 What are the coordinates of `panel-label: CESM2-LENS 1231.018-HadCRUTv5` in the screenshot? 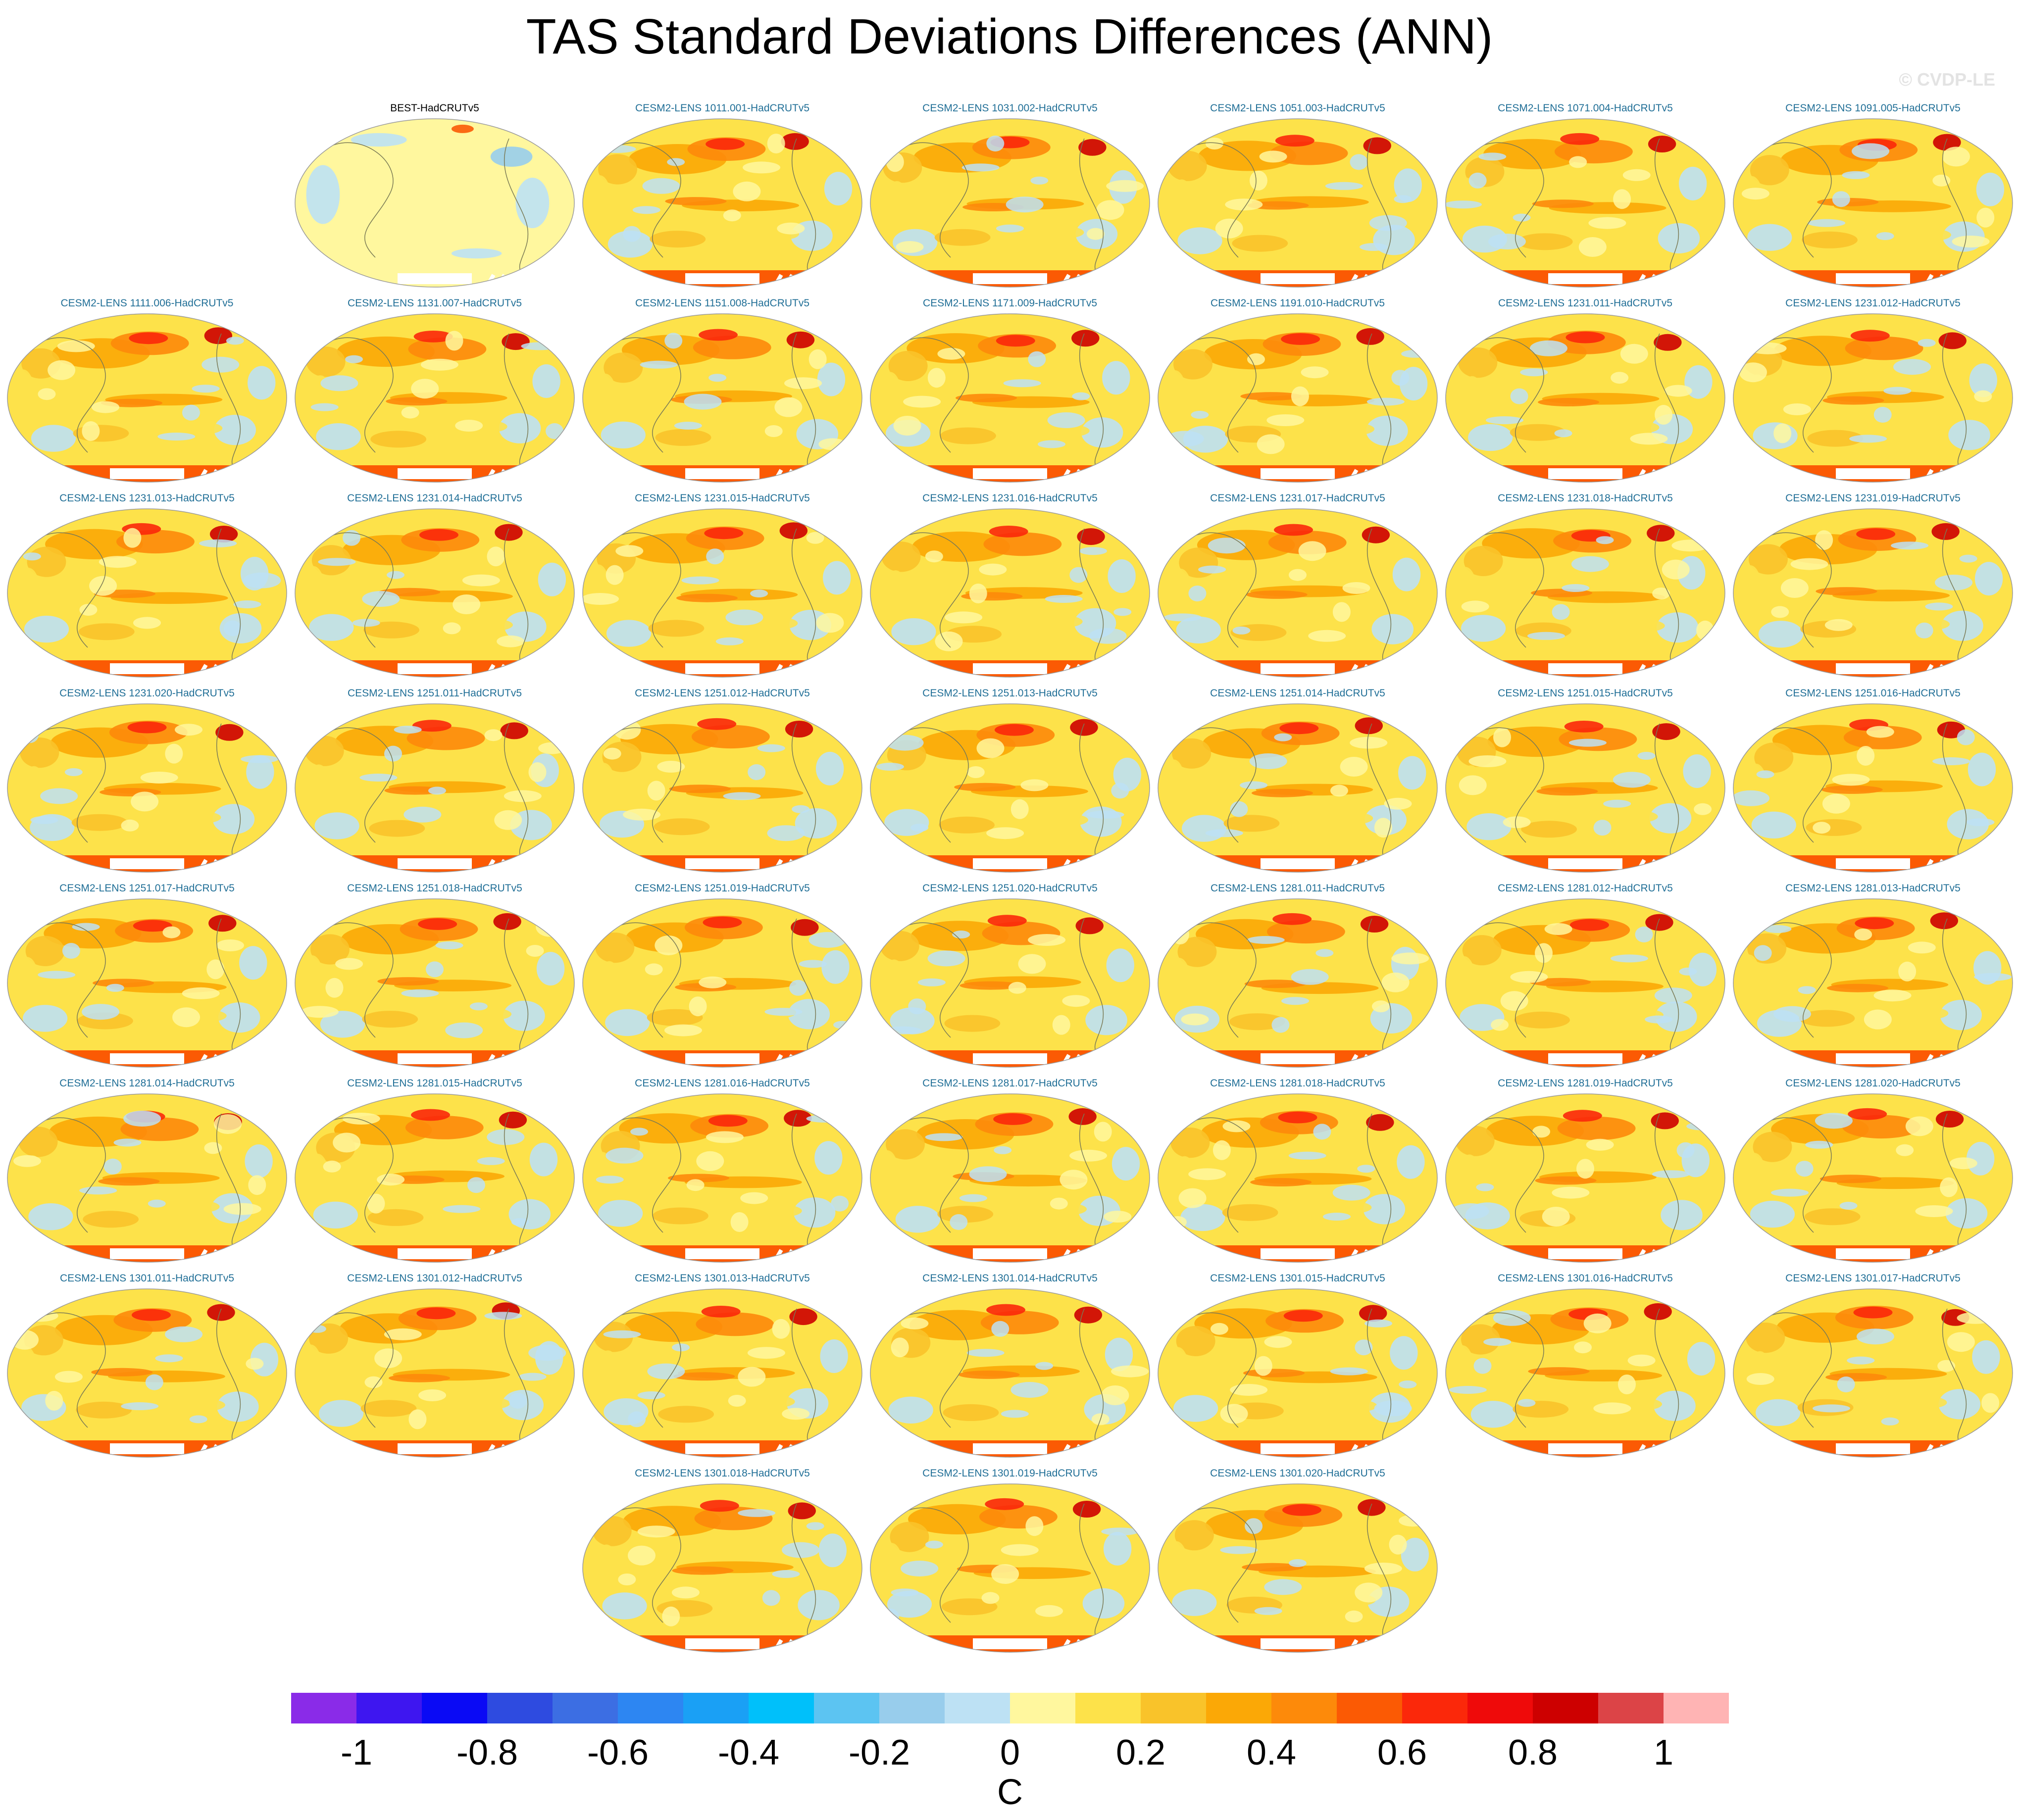 It's located at (1585, 498).